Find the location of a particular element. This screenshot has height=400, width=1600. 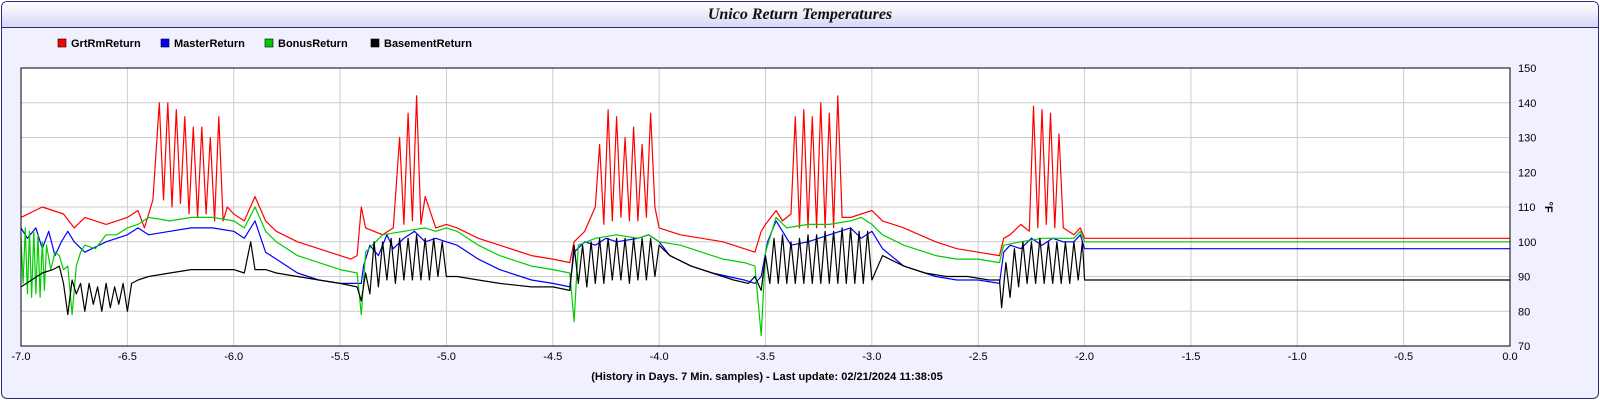

x-tick-label: -5.0 is located at coordinates (446, 357).